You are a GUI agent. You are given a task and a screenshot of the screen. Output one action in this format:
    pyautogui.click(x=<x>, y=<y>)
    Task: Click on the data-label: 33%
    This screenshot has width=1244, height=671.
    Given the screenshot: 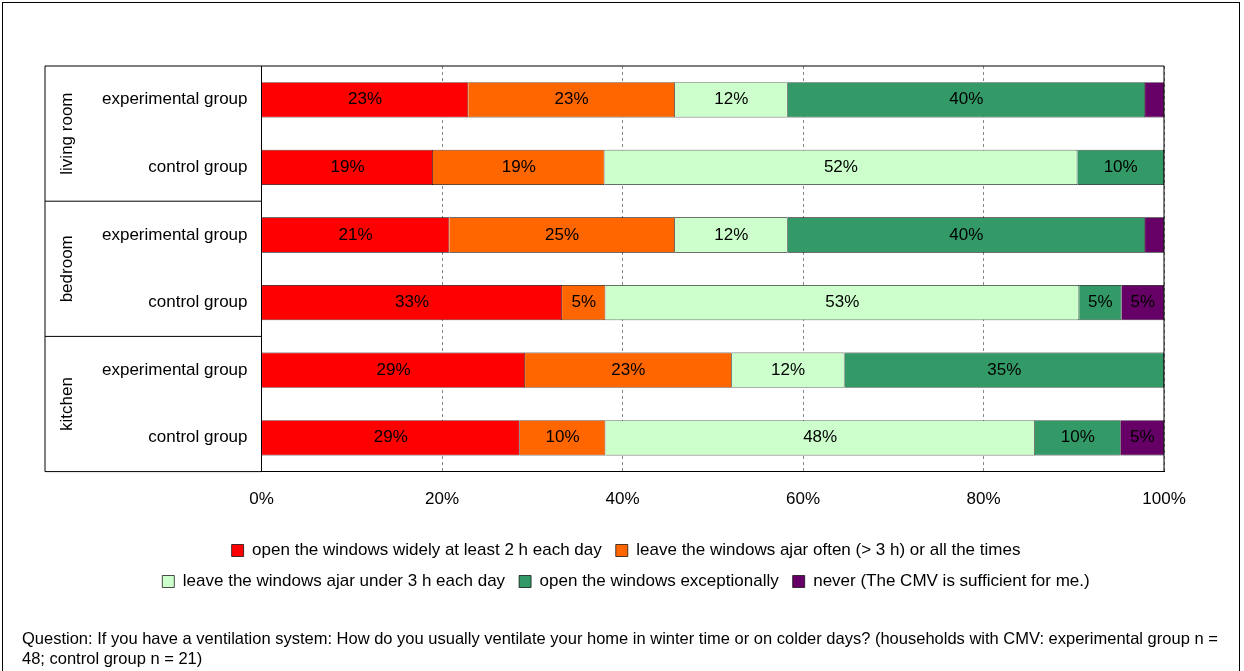 What is the action you would take?
    pyautogui.click(x=412, y=302)
    